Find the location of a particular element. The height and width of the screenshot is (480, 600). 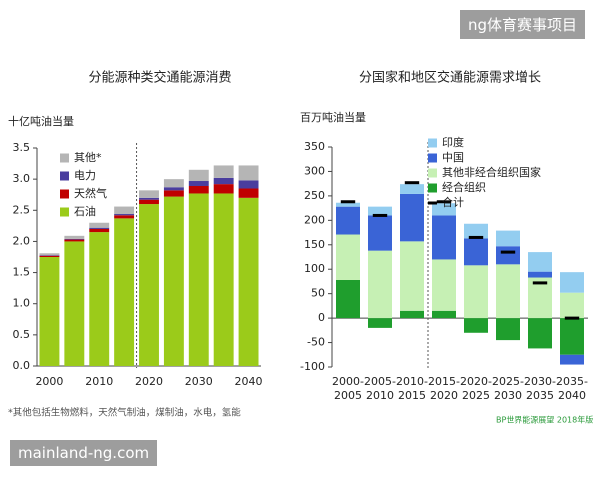

legend-label: 合计 is located at coordinates (453, 202).